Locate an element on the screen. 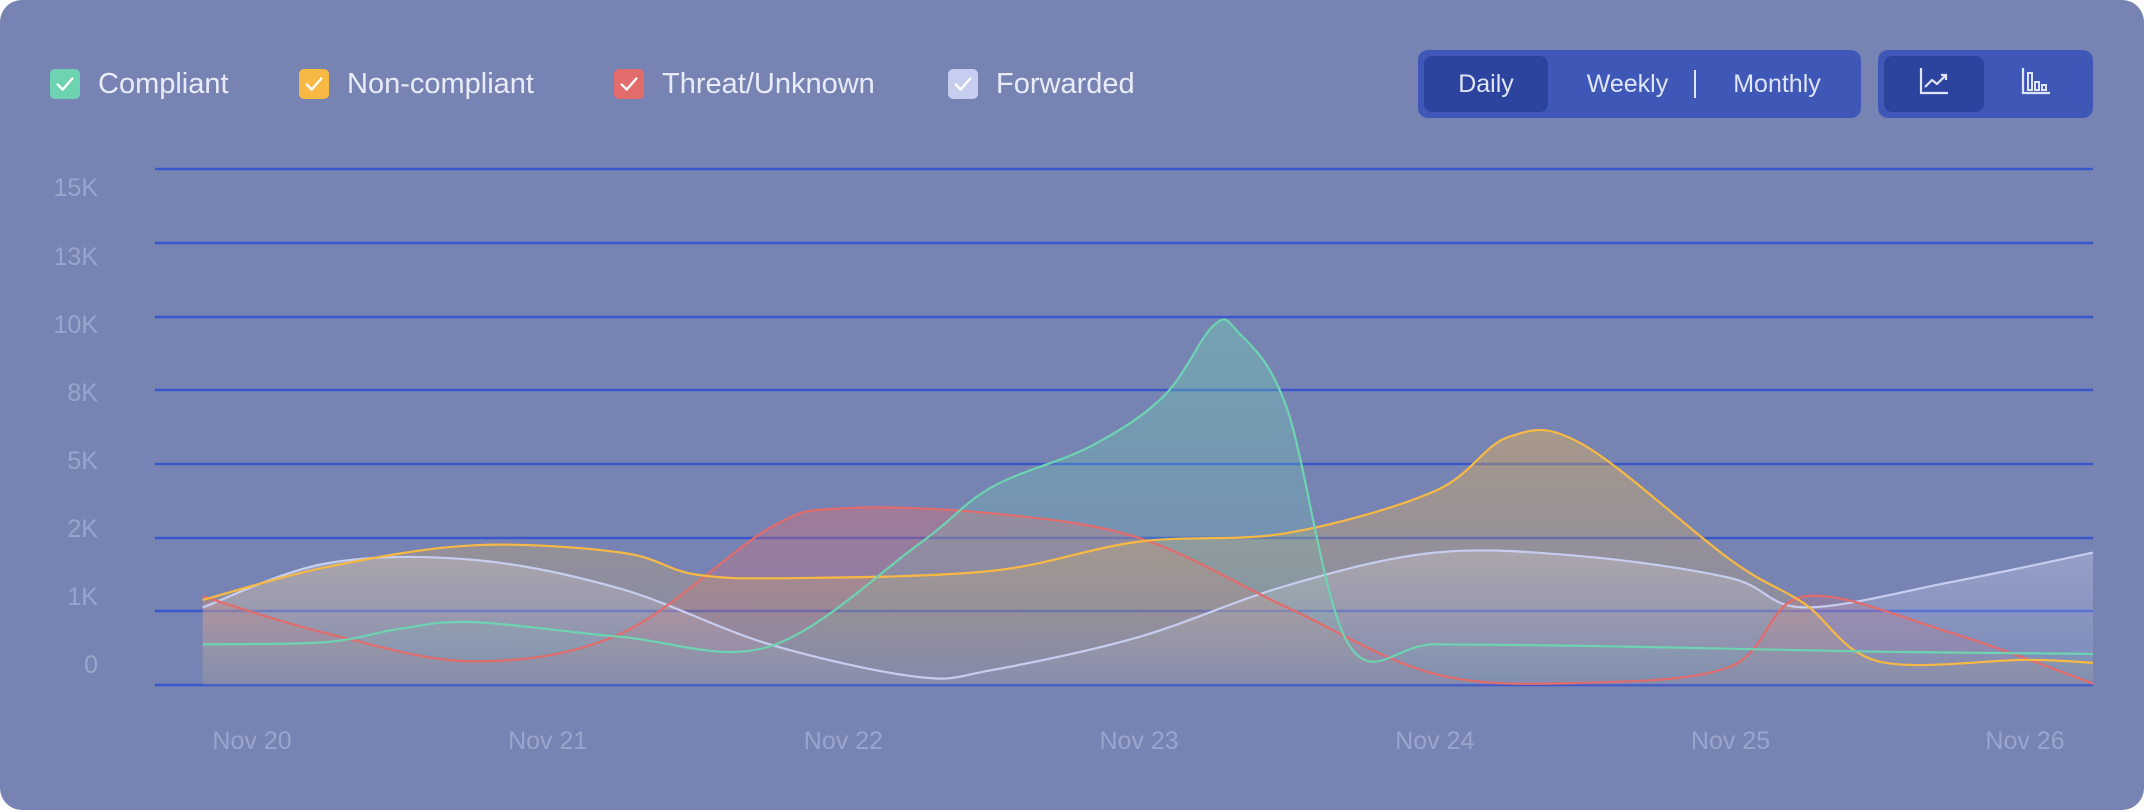  bar-chart-icon is located at coordinates (2036, 84).